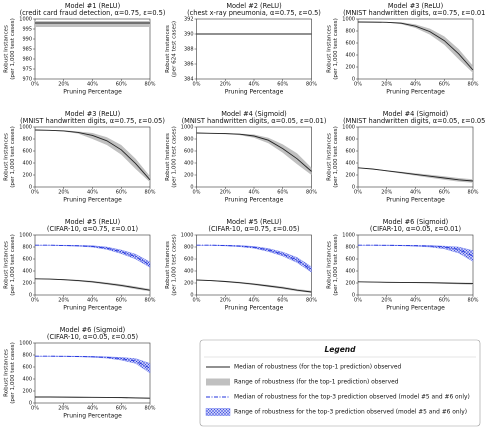 The height and width of the screenshot is (432, 486). I want to click on y-tick-label: 980, so click(27, 60).